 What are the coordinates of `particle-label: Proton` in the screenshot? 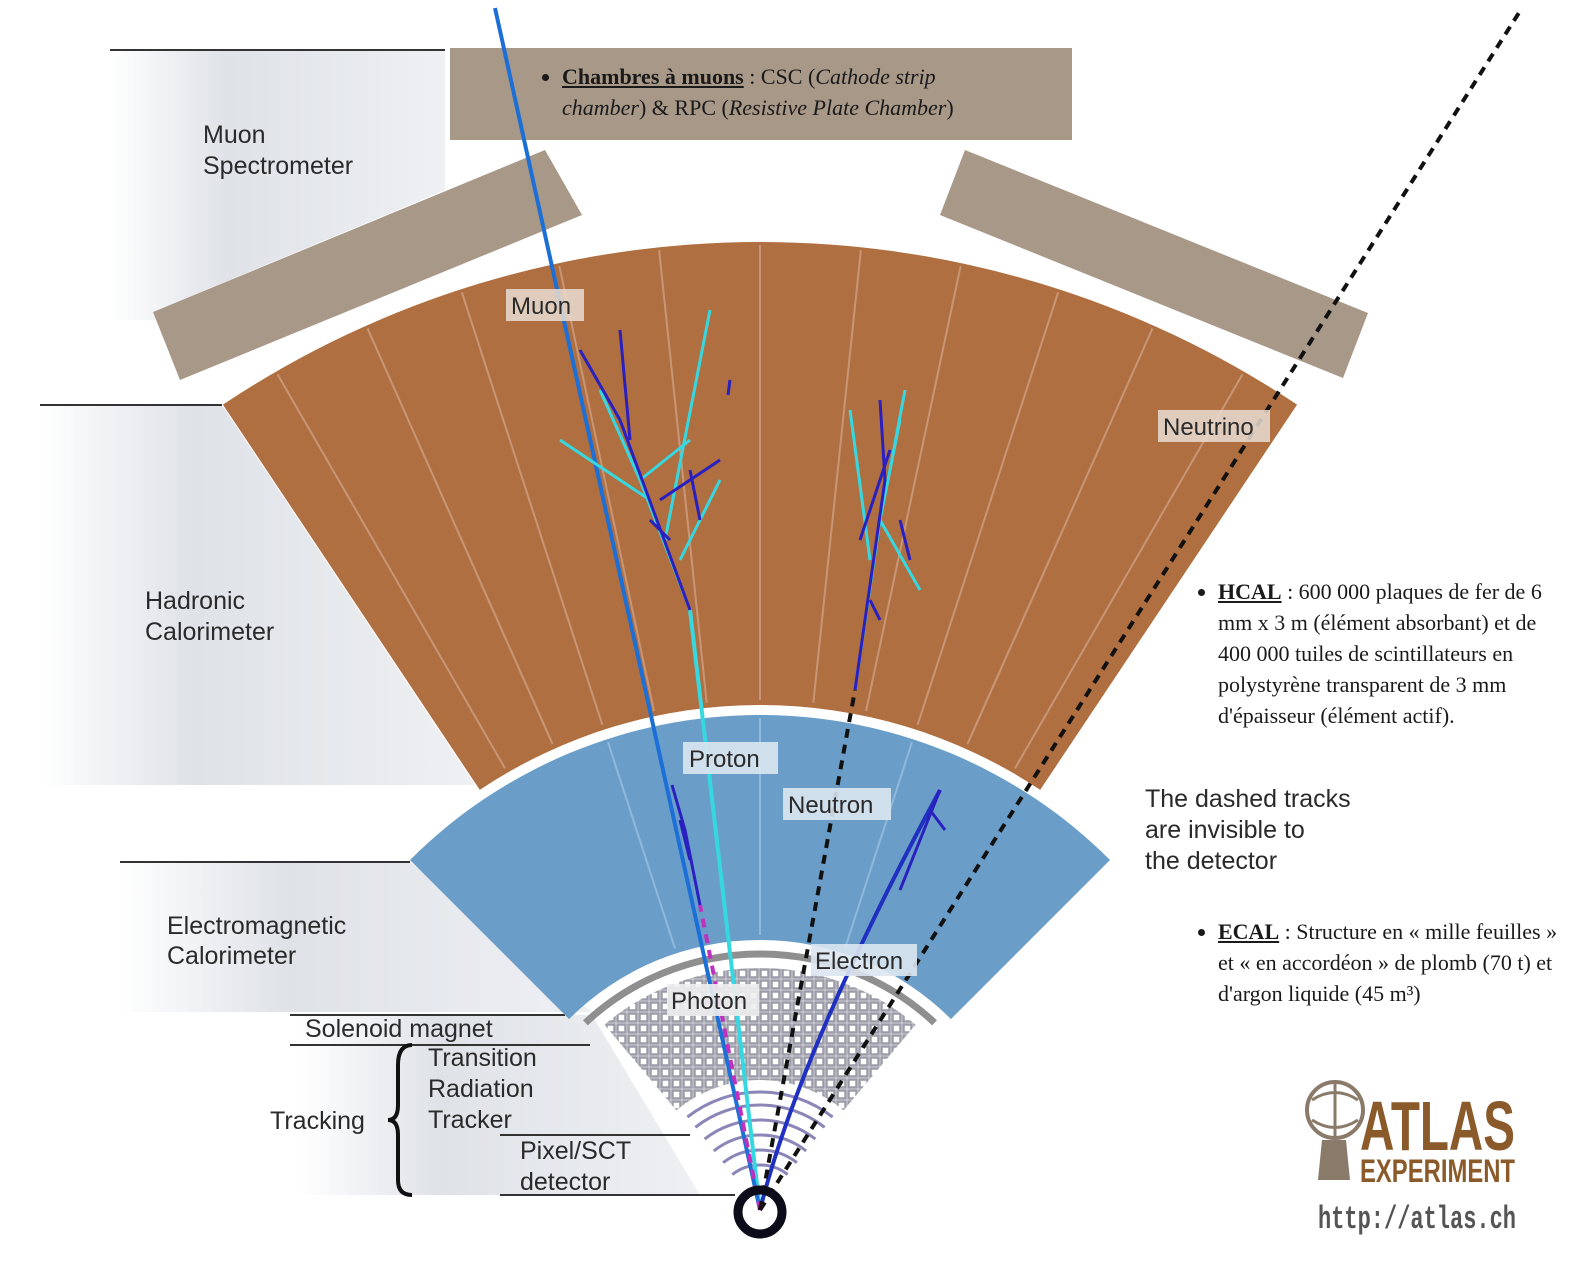 It's located at (724, 759).